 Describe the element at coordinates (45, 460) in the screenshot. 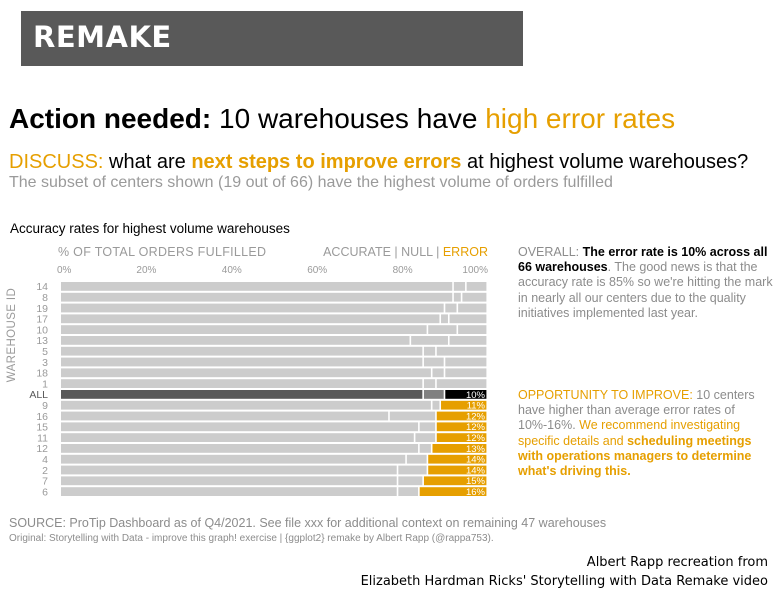

I see `y-tick-label: 4` at that location.